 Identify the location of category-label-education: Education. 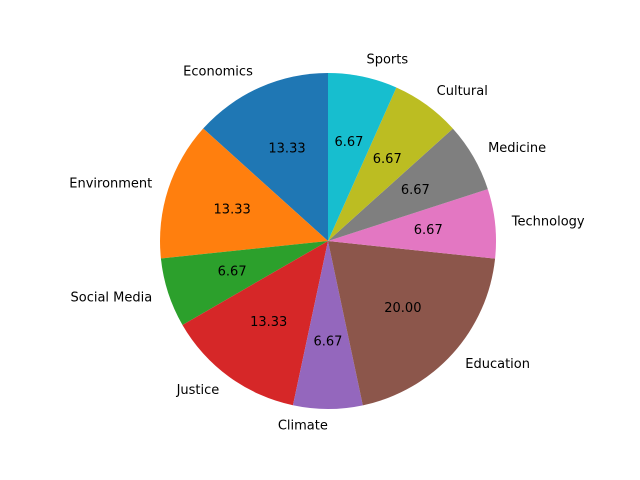
(497, 364).